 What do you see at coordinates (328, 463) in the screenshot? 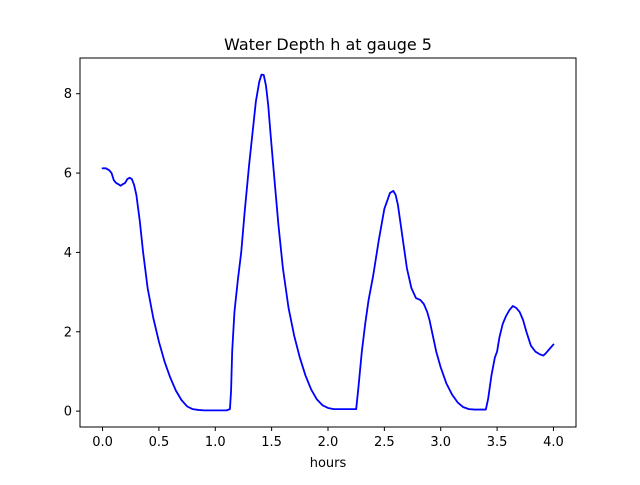
I see `x-axis-label: hours` at bounding box center [328, 463].